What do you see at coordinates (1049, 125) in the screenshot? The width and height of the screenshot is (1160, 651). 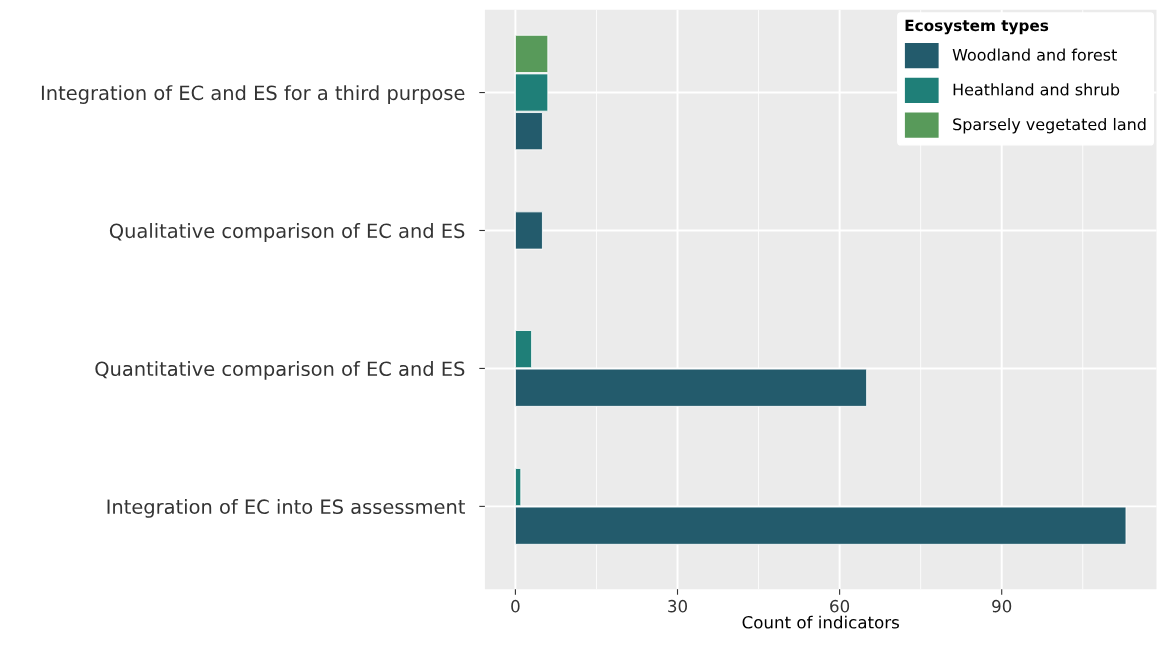 I see `legend-label: Sparsely vegetated land` at bounding box center [1049, 125].